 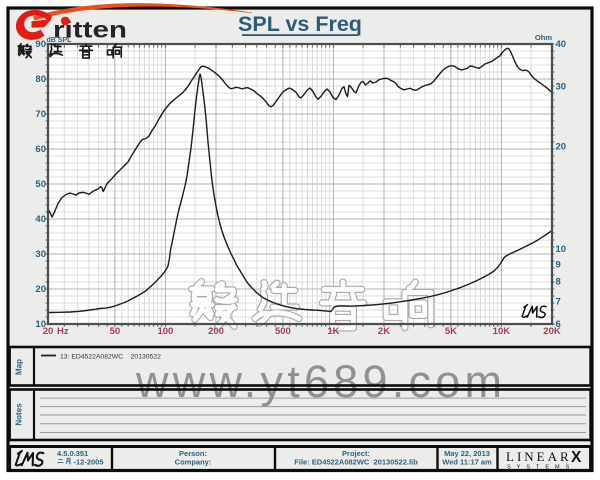 What do you see at coordinates (356, 453) in the screenshot?
I see `svg-text: Project:` at bounding box center [356, 453].